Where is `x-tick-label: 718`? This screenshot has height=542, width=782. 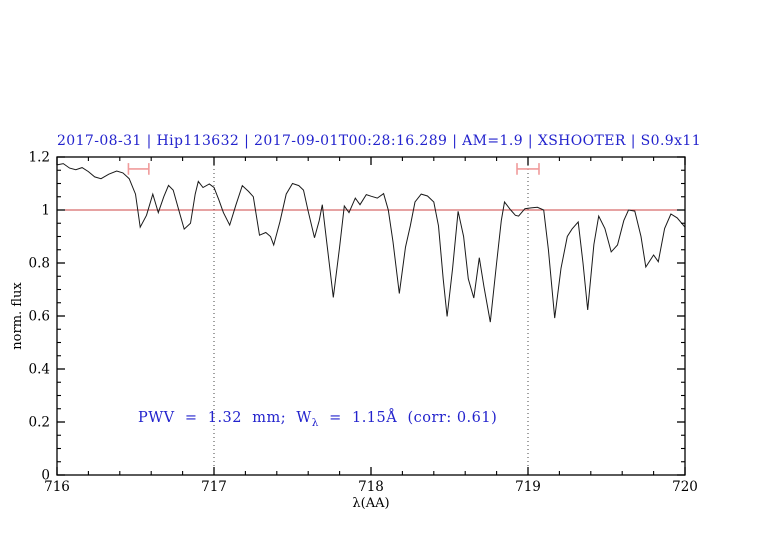 x-tick-label: 718 is located at coordinates (371, 487).